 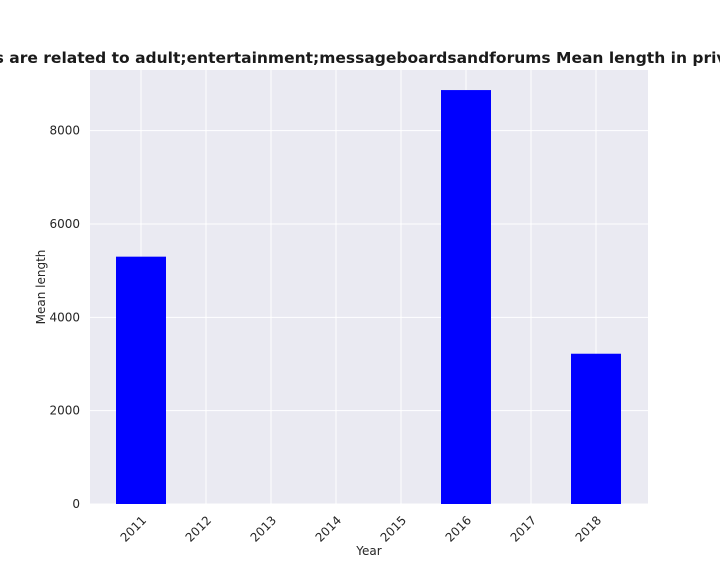 I want to click on x-tick-labels: 2011 2012 2013 2014 2015 2016 2017 2018, so click(x=361, y=528).